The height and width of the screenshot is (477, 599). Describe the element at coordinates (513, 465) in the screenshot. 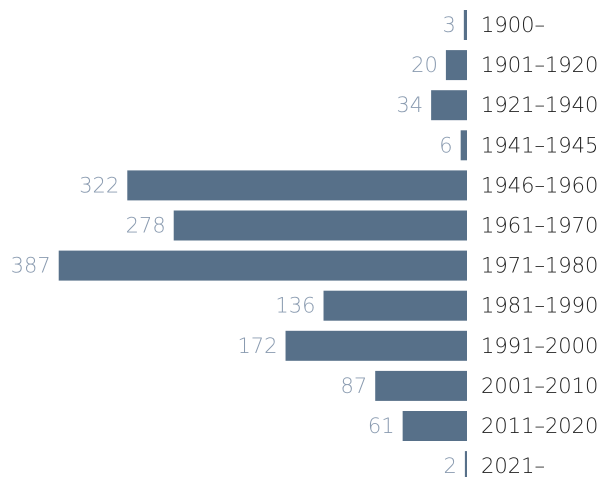

I see `category-label: 2021–` at that location.